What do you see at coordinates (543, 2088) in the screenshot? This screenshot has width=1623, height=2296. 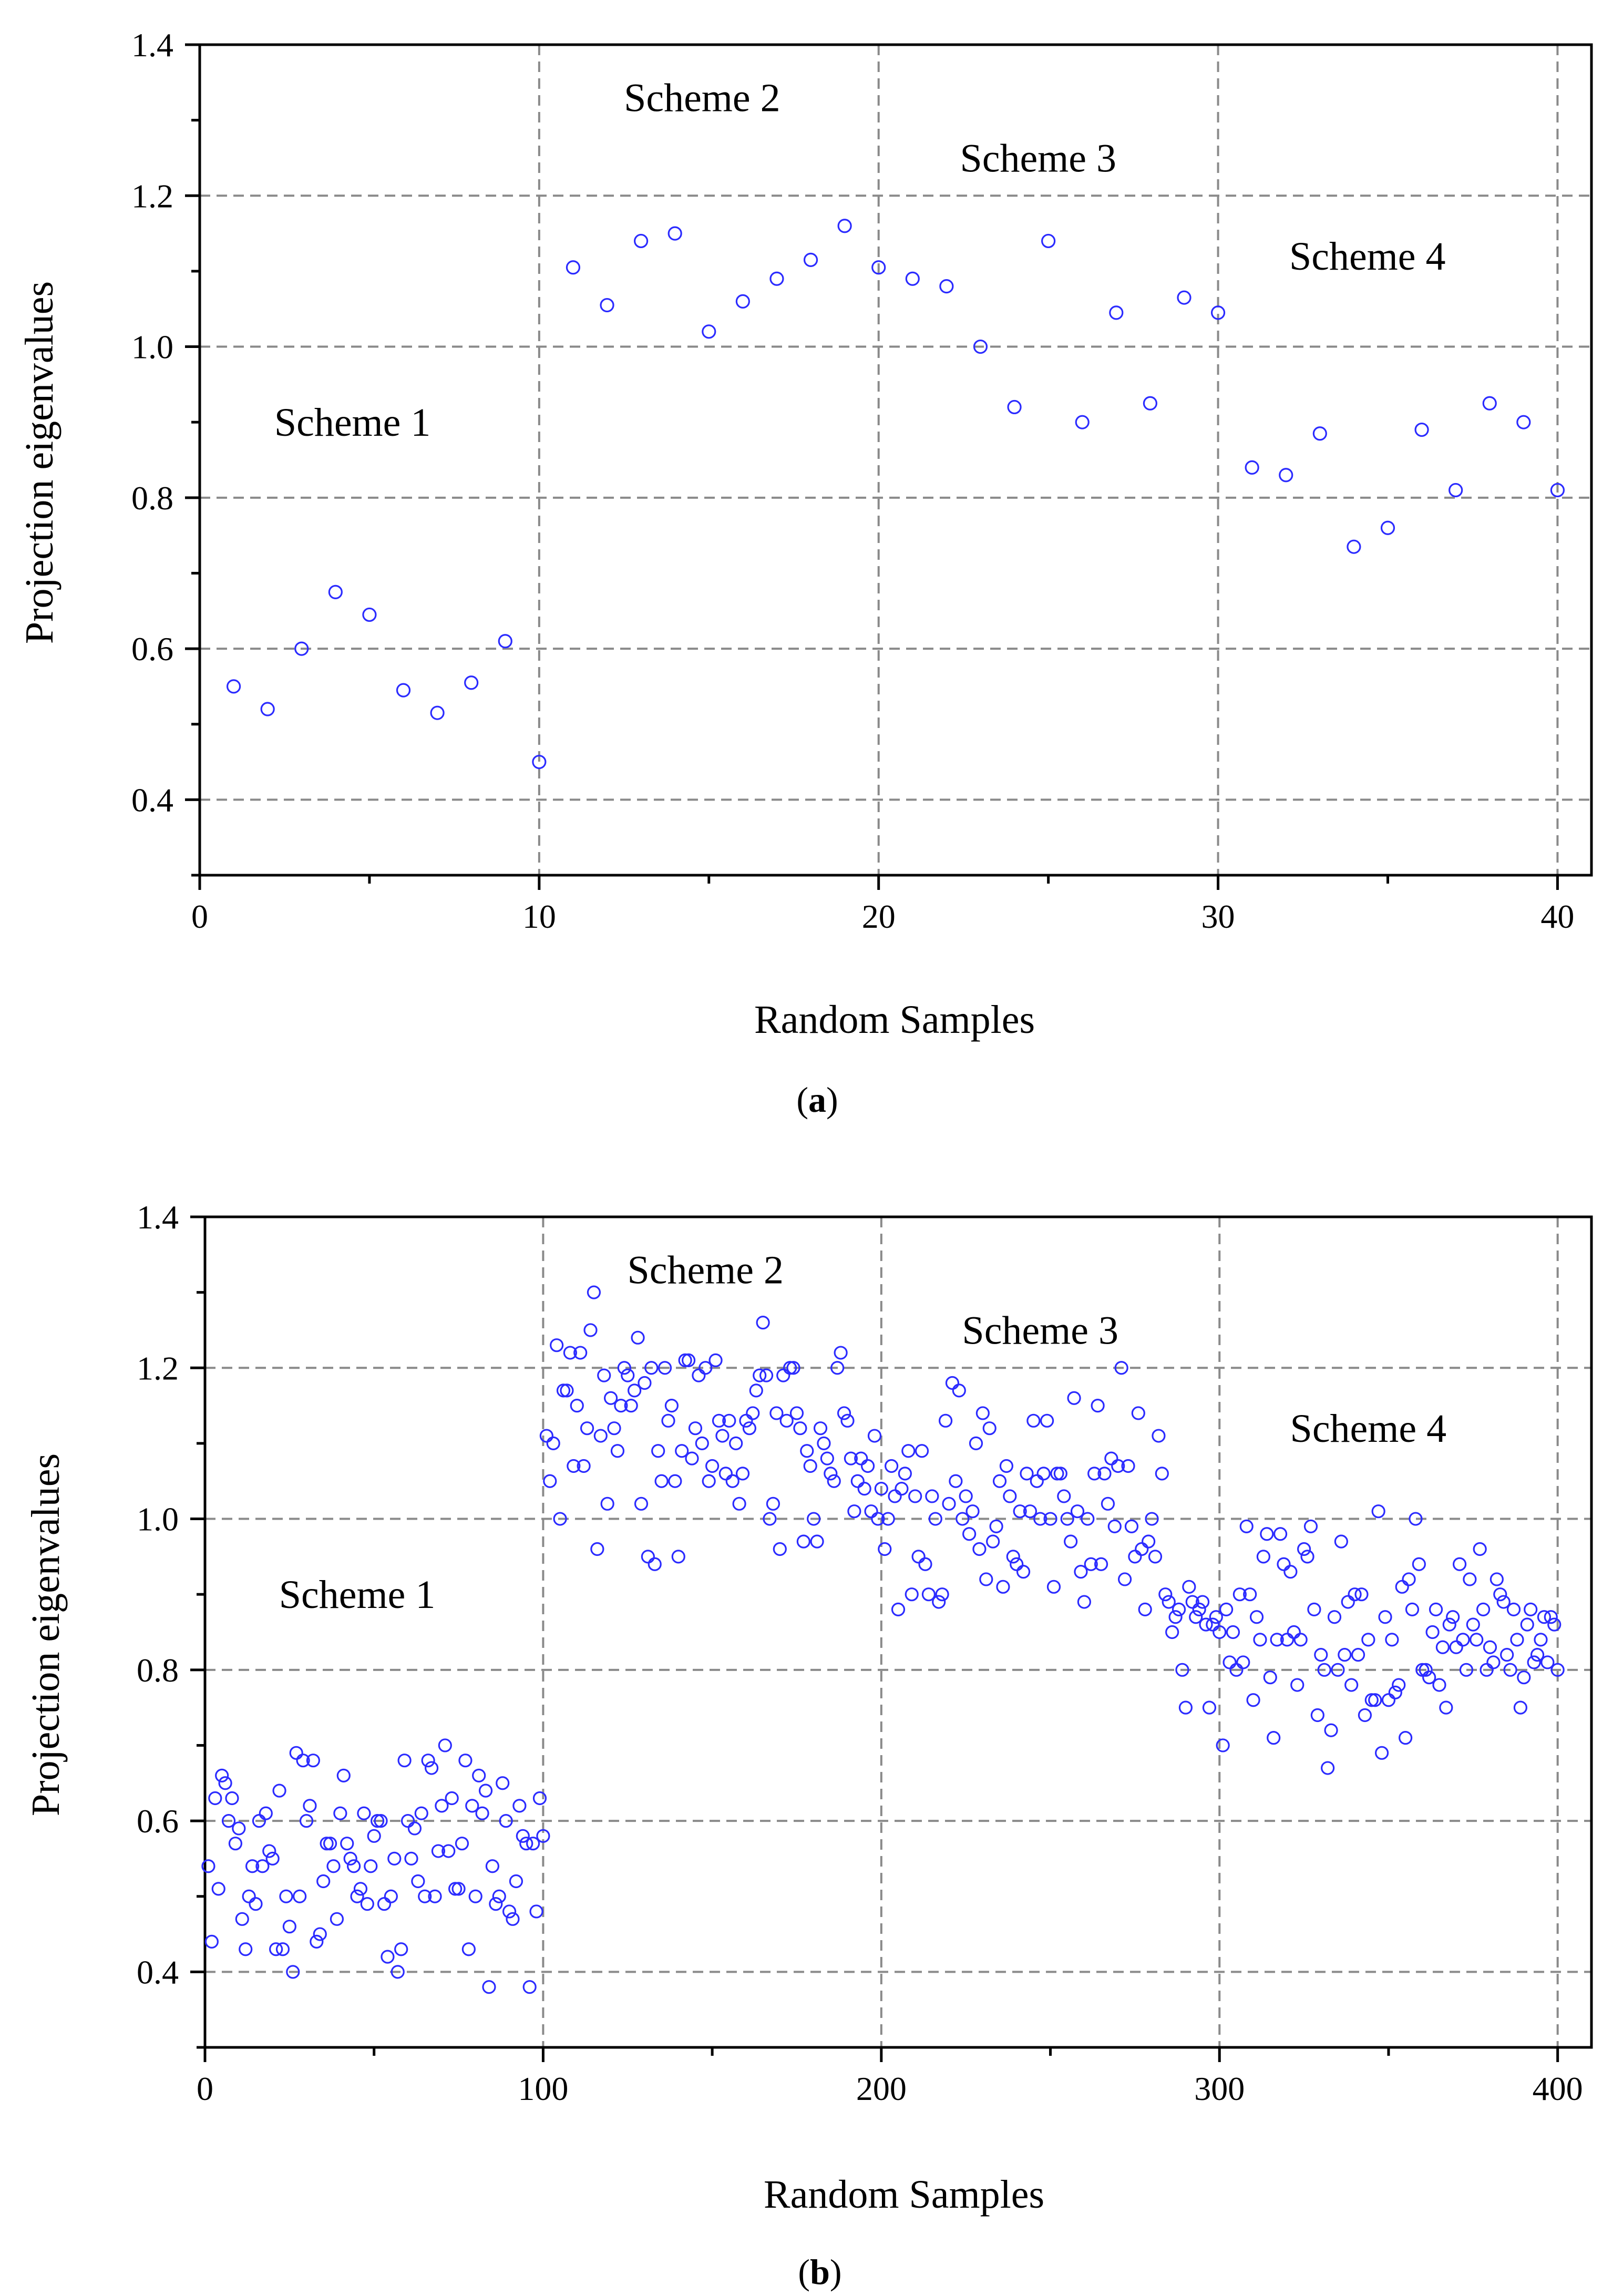 I see `panel-b-x-tick-label-1: 100` at bounding box center [543, 2088].